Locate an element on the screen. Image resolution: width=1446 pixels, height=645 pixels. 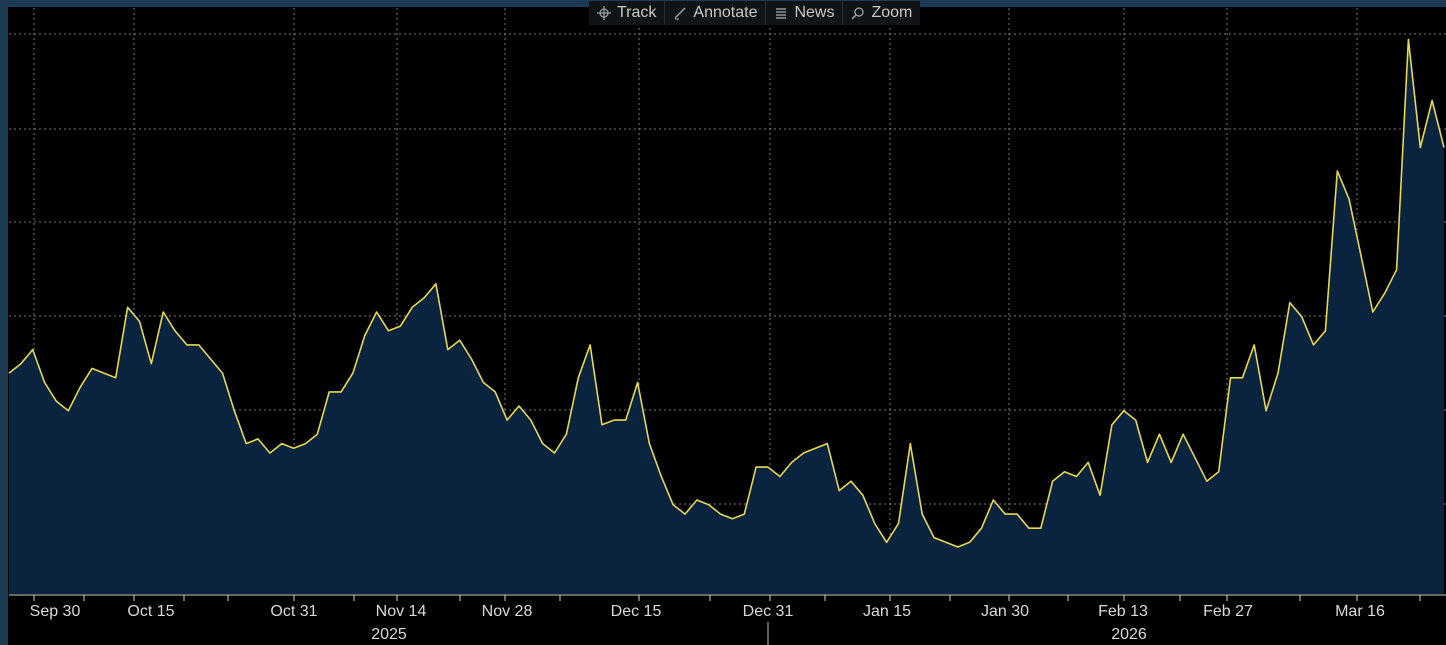
news-label: News is located at coordinates (814, 12).